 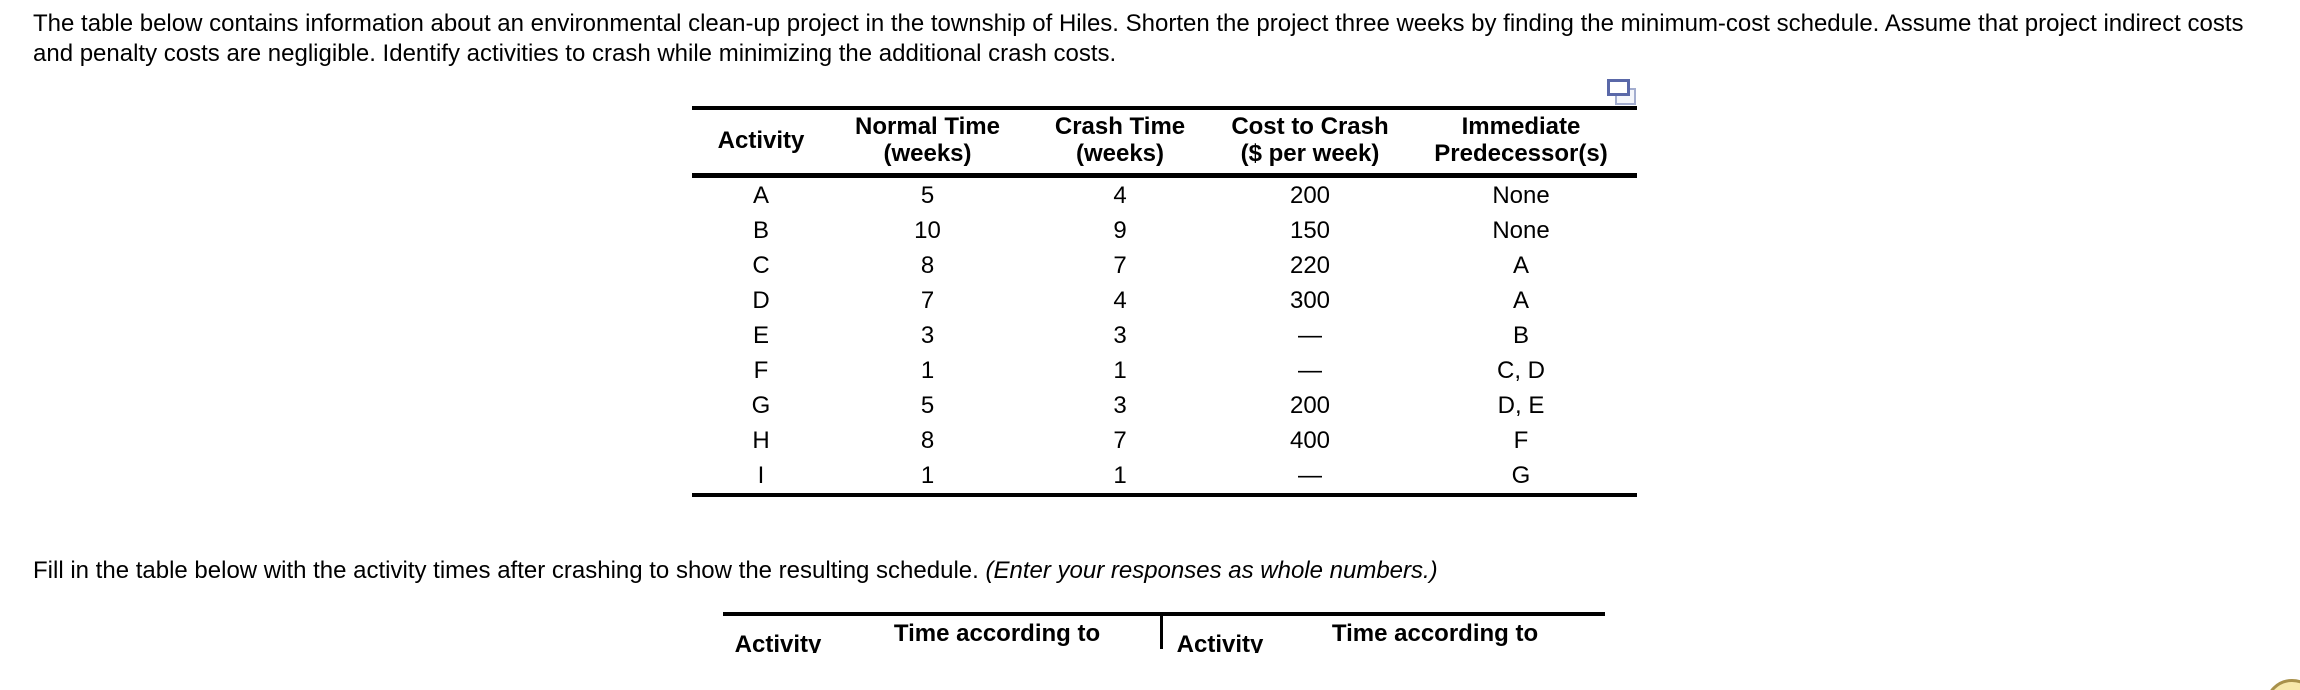 I want to click on table-row: A 5 4 200 None, so click(x=1164, y=195).